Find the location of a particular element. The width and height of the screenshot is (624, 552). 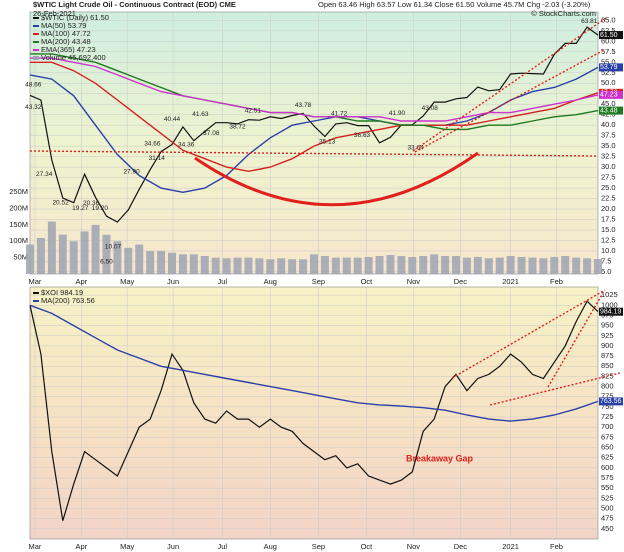

y-tick-label: 12.5 is located at coordinates (608, 239).